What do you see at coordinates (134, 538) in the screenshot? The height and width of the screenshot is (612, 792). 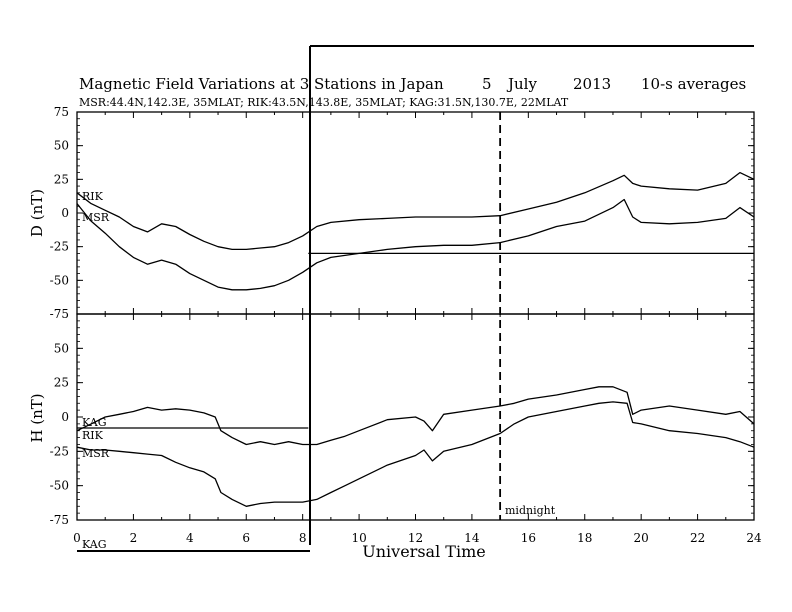 I see `x-tick-label: 2` at bounding box center [134, 538].